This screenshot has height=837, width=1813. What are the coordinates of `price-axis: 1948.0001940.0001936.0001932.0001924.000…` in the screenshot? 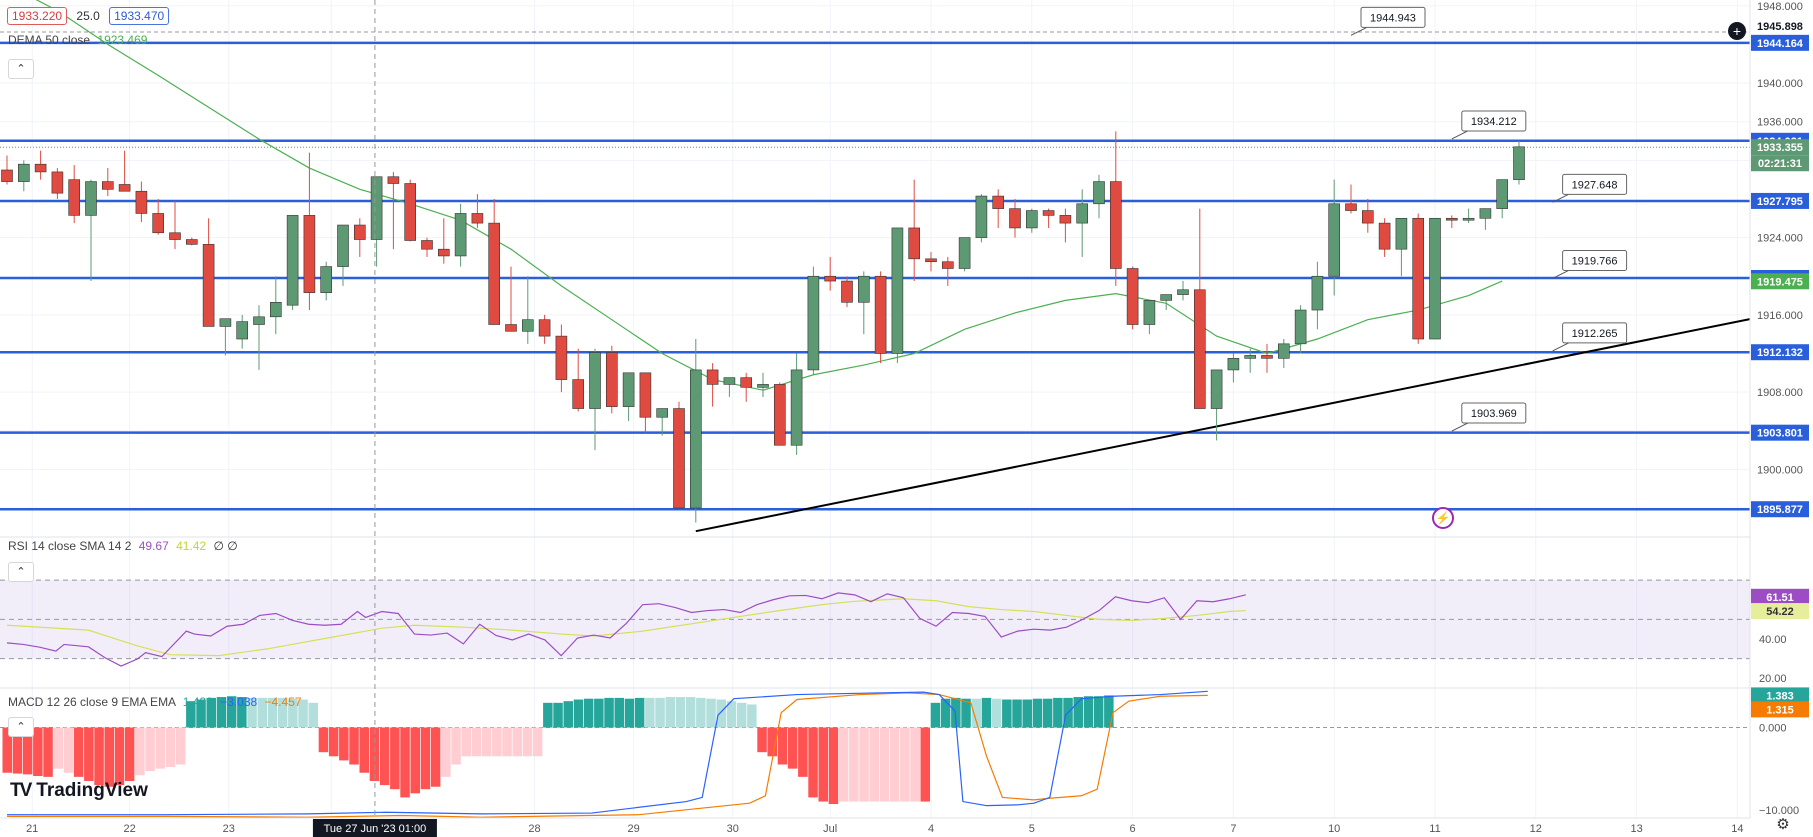 It's located at (1781, 418).